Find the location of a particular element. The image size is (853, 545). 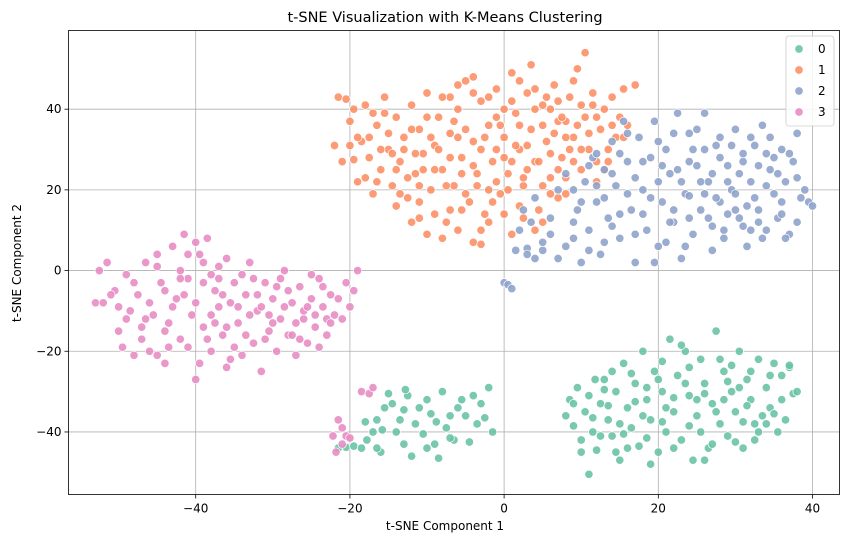

legend-label: 1 is located at coordinates (822, 70).